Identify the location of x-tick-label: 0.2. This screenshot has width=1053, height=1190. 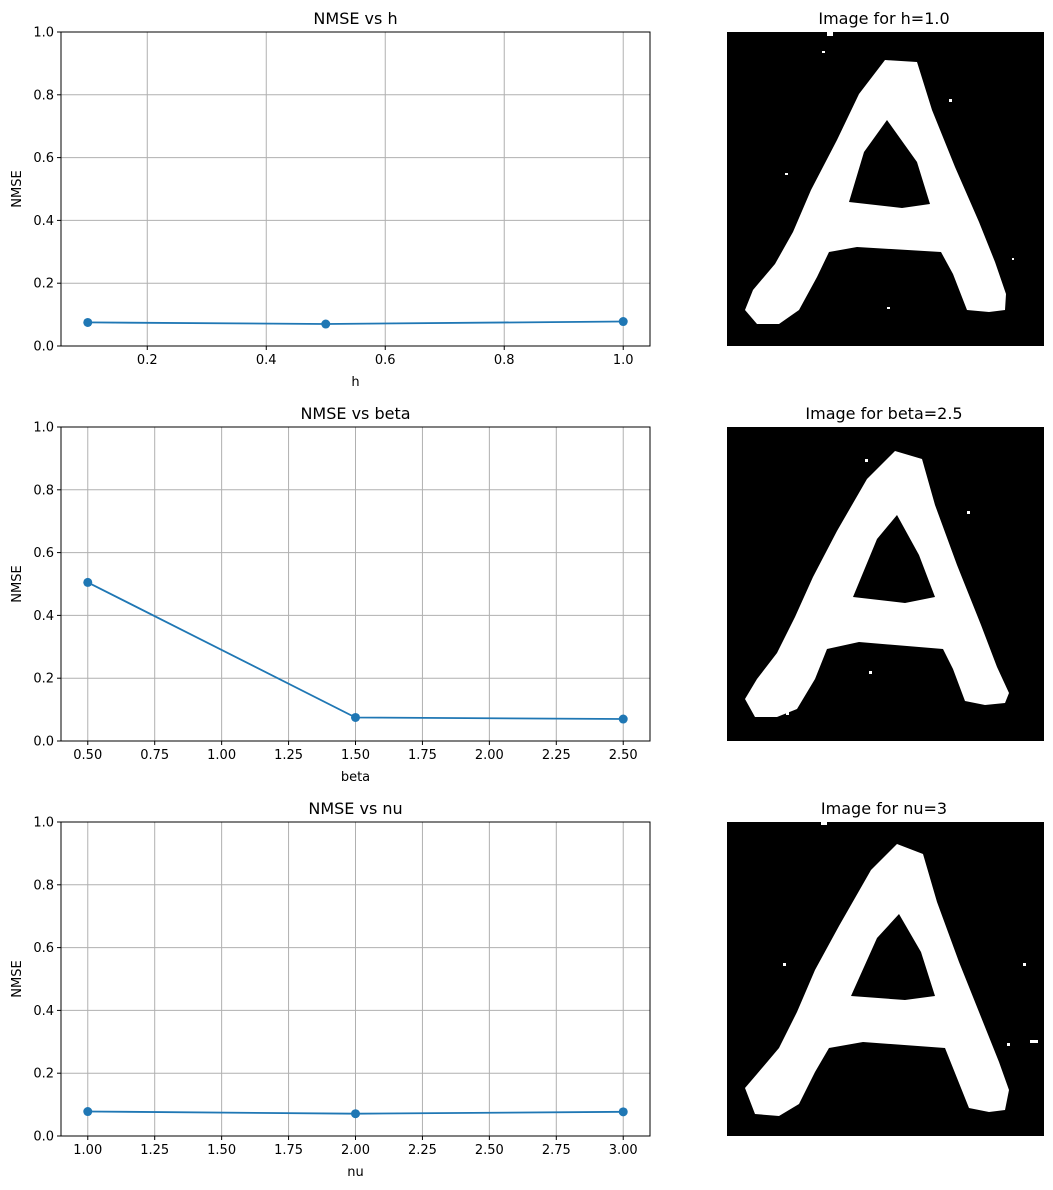
(147, 360).